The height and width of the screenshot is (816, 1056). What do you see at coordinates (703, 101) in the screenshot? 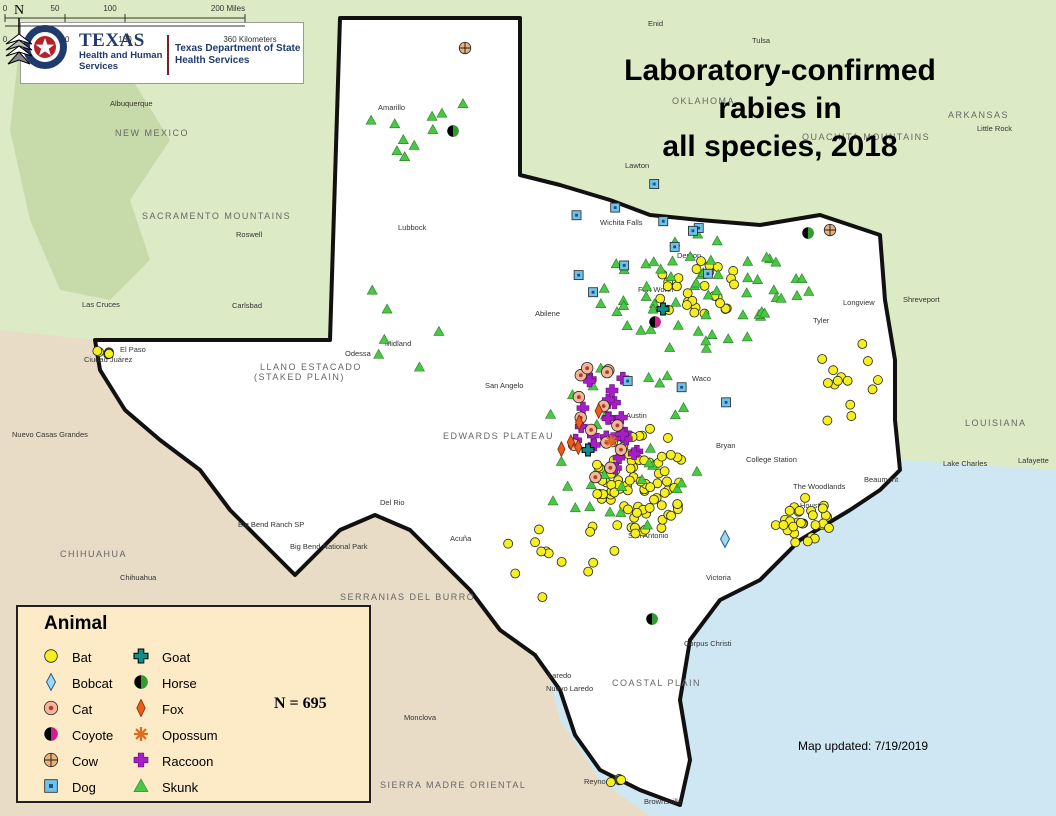
I see `place-label: OKLAHOMA` at bounding box center [703, 101].